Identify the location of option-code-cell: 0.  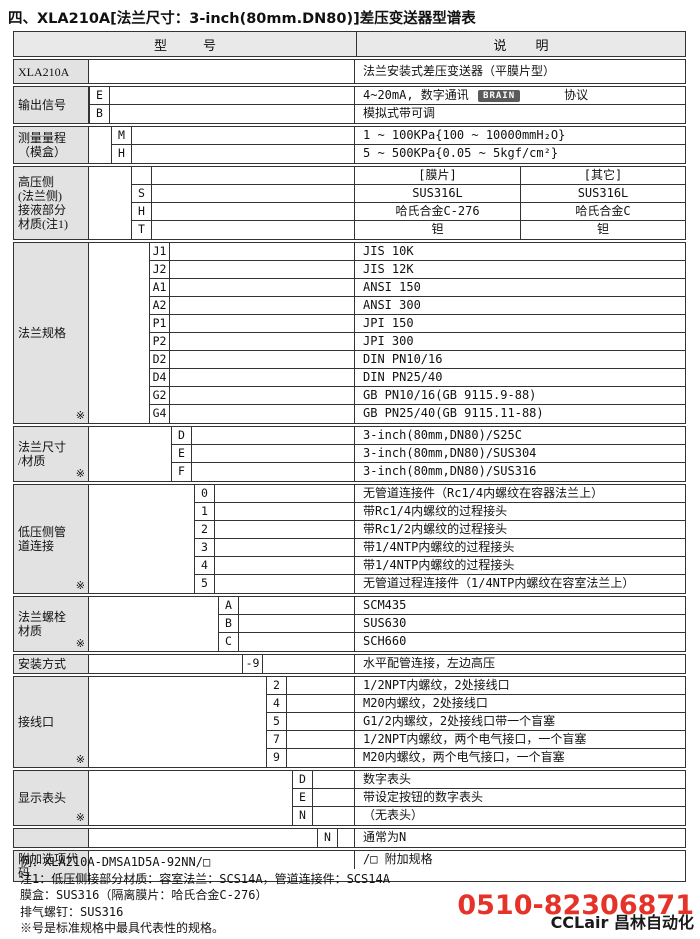
(204, 494).